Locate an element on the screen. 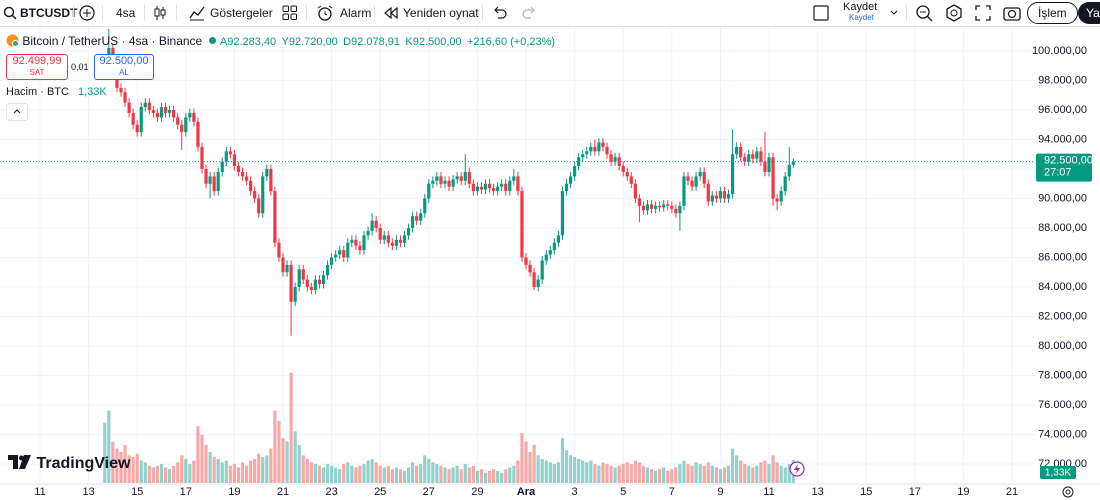 This screenshot has width=1100, height=500. search-icon is located at coordinates (10, 13).